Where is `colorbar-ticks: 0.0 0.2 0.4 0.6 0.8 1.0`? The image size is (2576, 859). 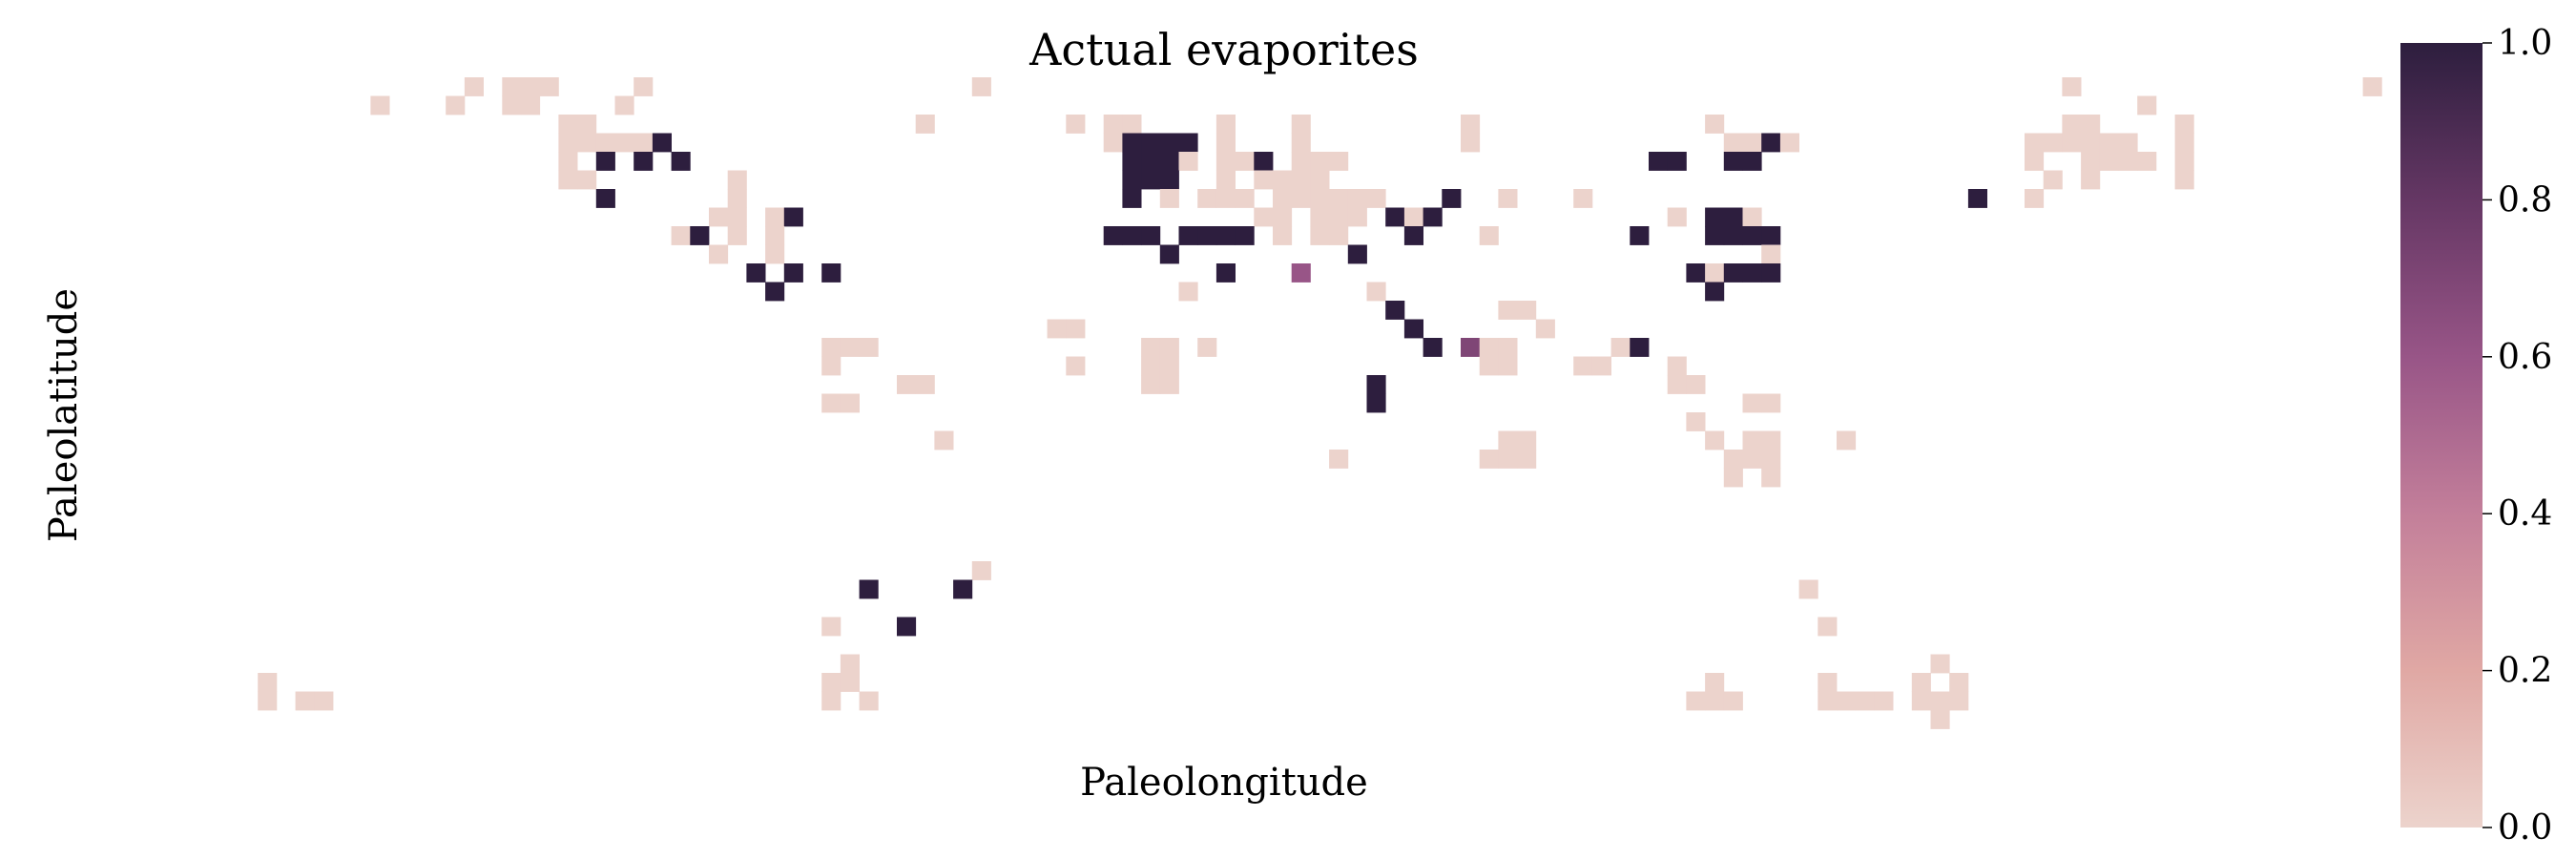
colorbar-ticks: 0.0 0.2 0.4 0.6 0.8 1.0 is located at coordinates (2517, 436).